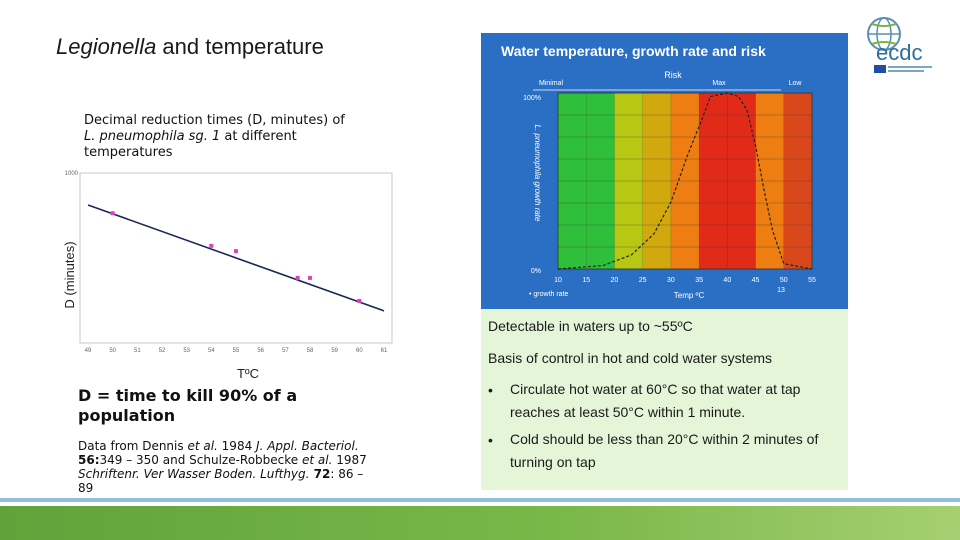 This screenshot has width=960, height=540. I want to click on growth-rate-curve, so click(685, 181).